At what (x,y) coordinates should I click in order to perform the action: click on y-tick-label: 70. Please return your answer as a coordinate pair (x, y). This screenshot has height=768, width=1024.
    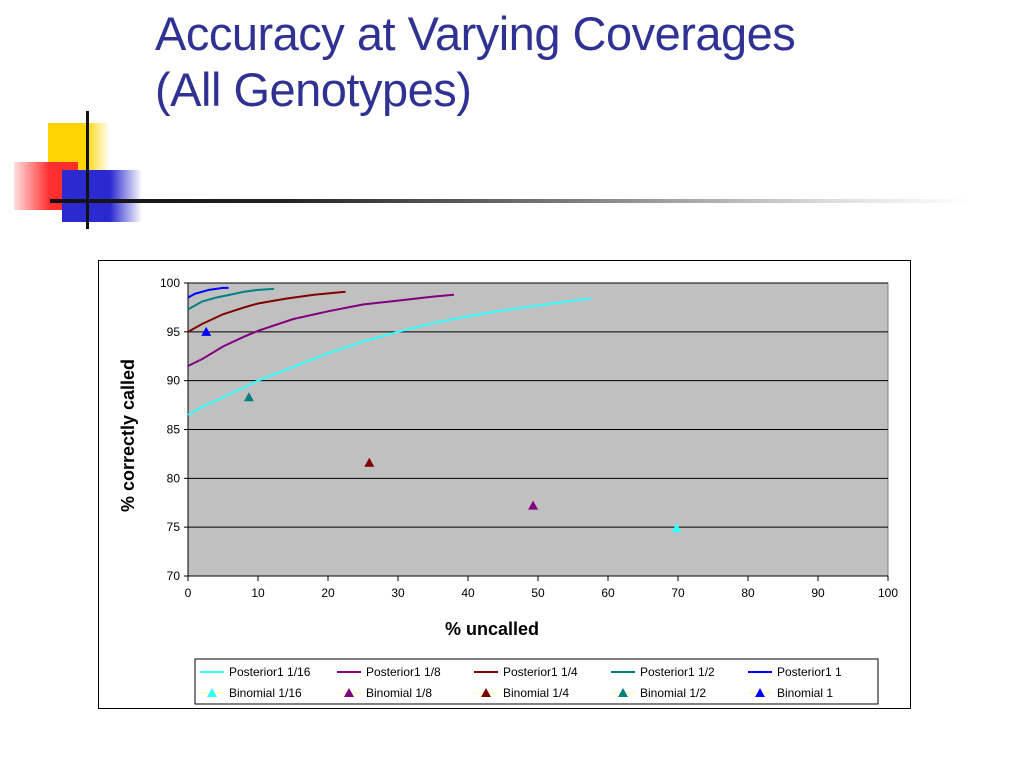
    Looking at the image, I should click on (174, 576).